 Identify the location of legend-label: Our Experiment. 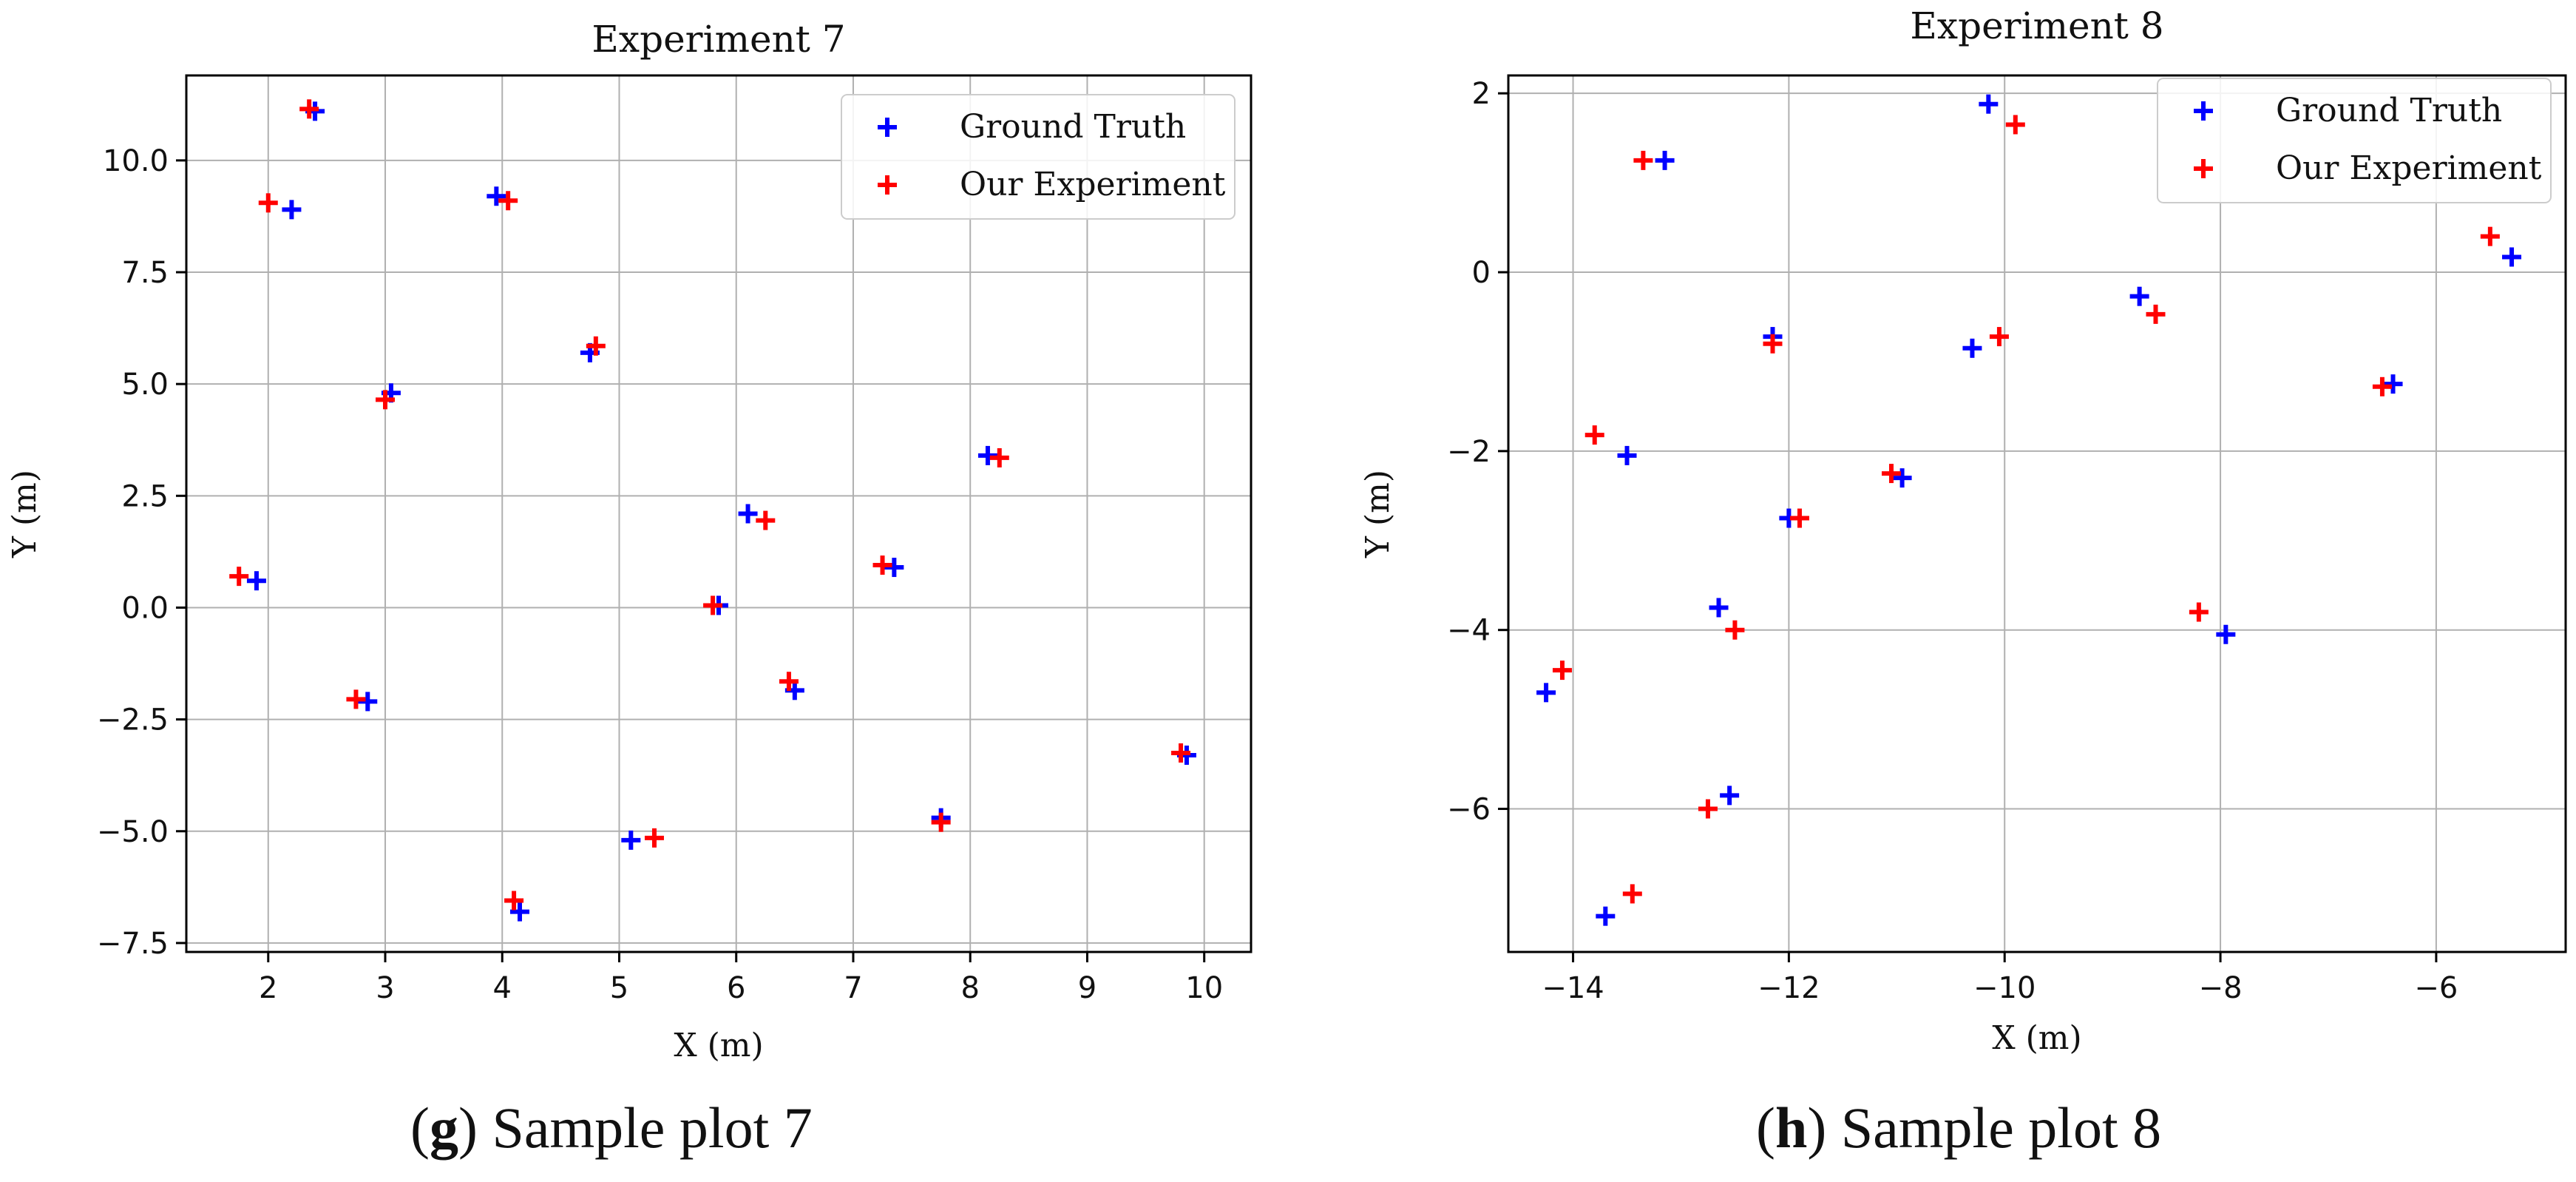
(2409, 168).